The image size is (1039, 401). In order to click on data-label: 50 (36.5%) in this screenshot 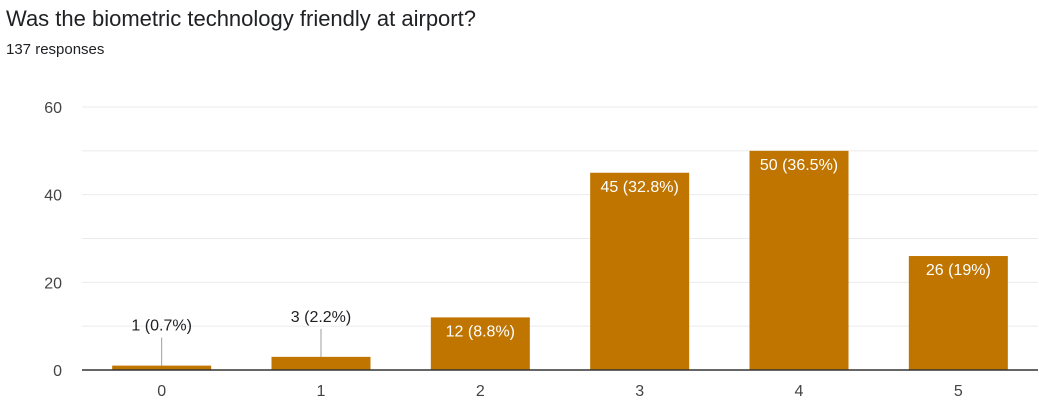, I will do `click(799, 165)`.